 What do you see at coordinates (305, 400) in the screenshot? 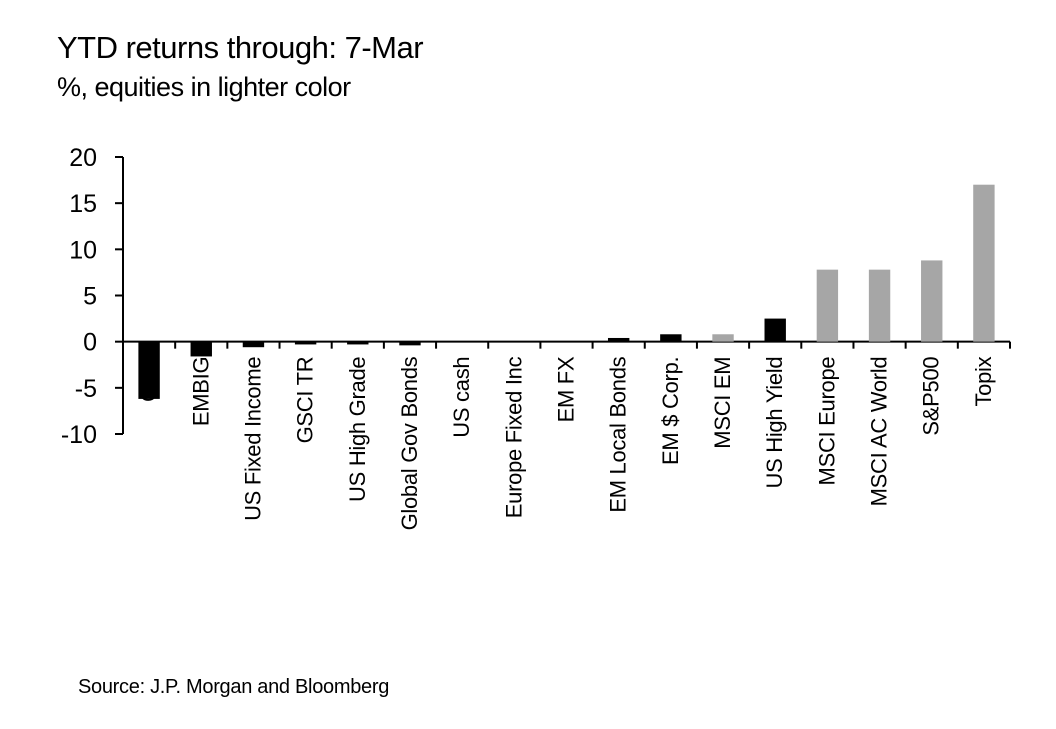
I see `x-tick-label: GSCI TR` at bounding box center [305, 400].